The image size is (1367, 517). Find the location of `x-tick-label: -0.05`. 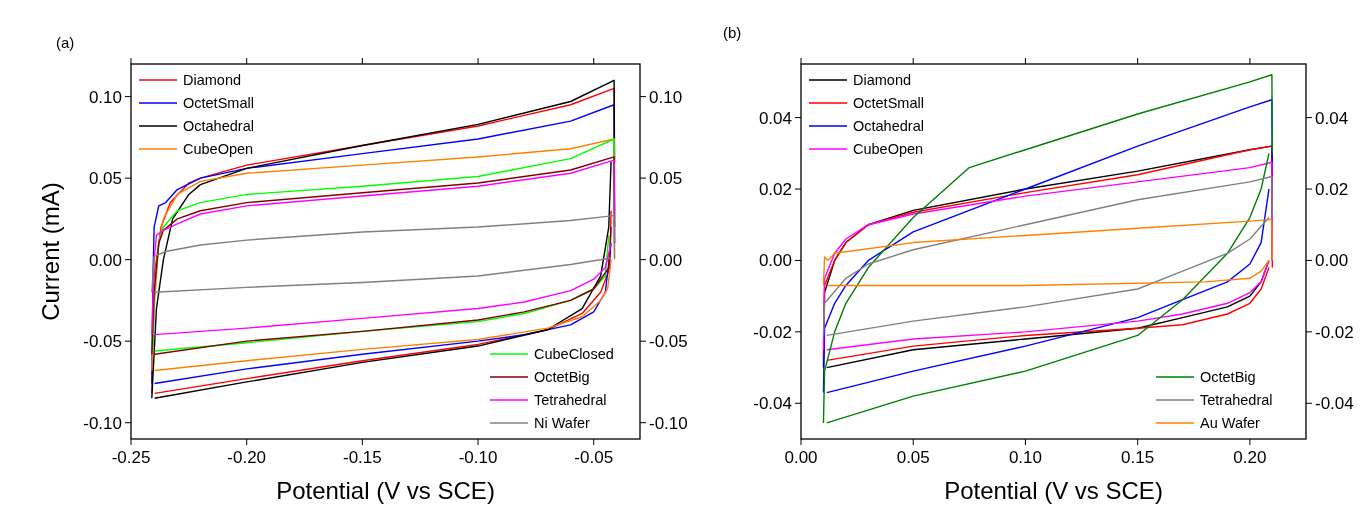

x-tick-label: -0.05 is located at coordinates (594, 457).